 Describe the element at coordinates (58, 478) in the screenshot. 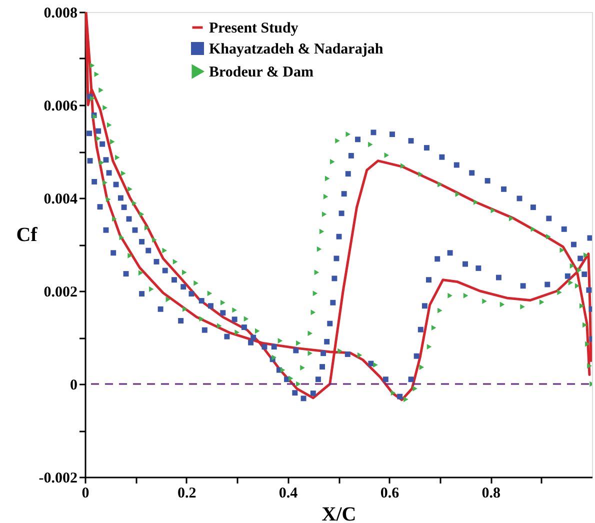

I see `y-tick-label: -0.002` at that location.